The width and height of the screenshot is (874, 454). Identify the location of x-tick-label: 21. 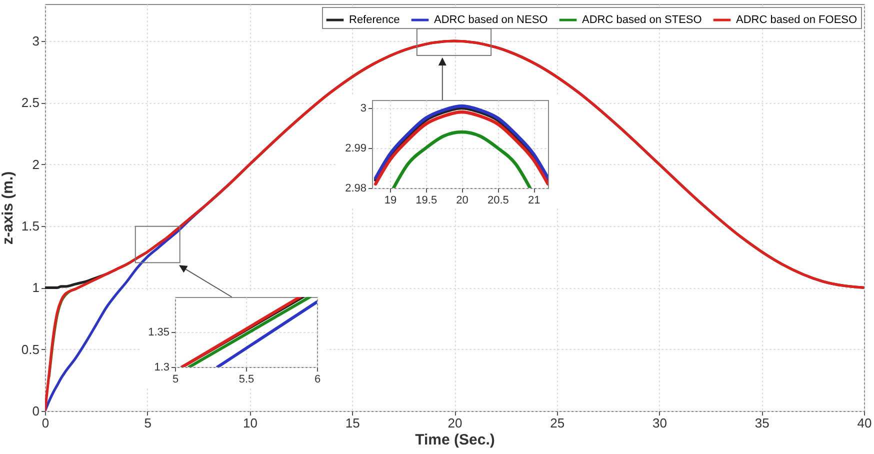
(534, 200).